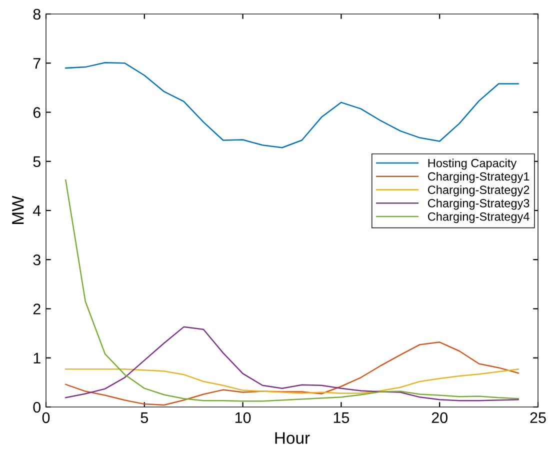 The width and height of the screenshot is (552, 456). Describe the element at coordinates (472, 164) in the screenshot. I see `legend-label: Hosting Capacity` at that location.